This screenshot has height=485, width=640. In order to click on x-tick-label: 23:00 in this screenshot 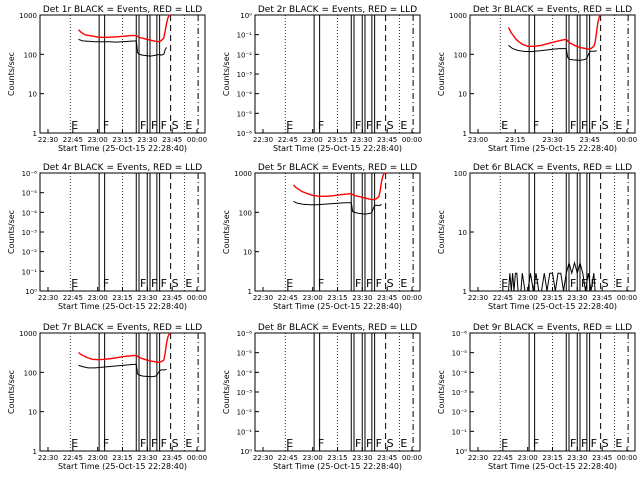, I will do `click(98, 140)`.